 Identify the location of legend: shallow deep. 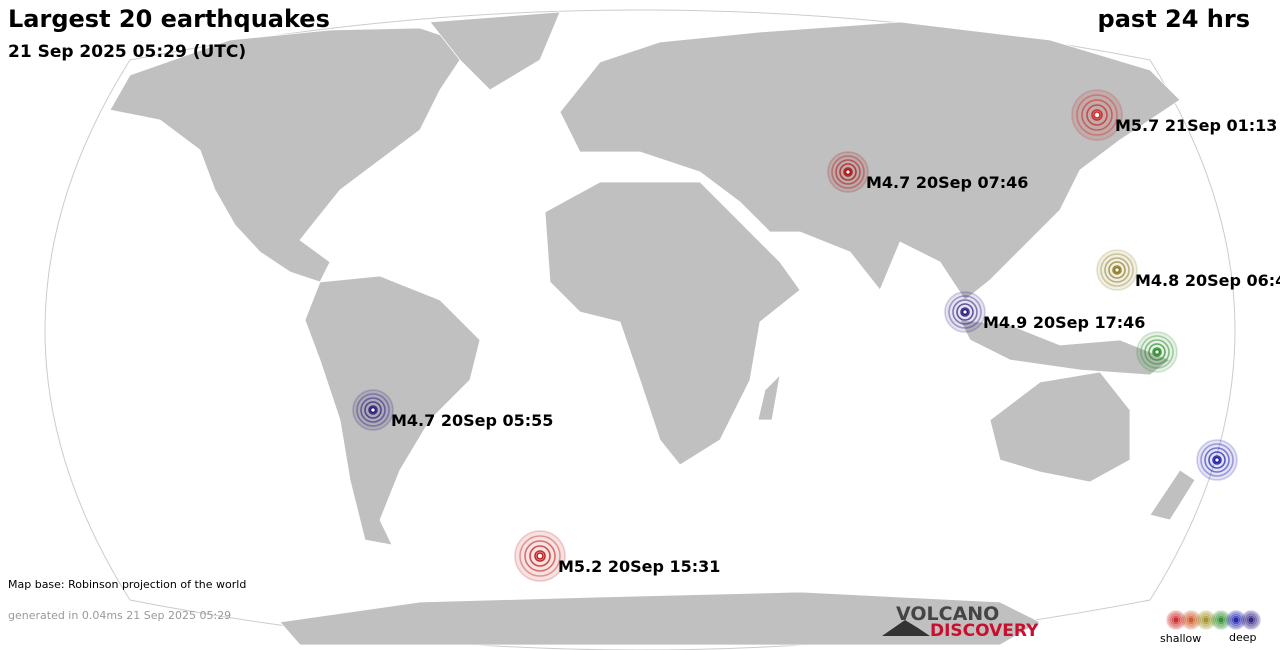
(1210, 627).